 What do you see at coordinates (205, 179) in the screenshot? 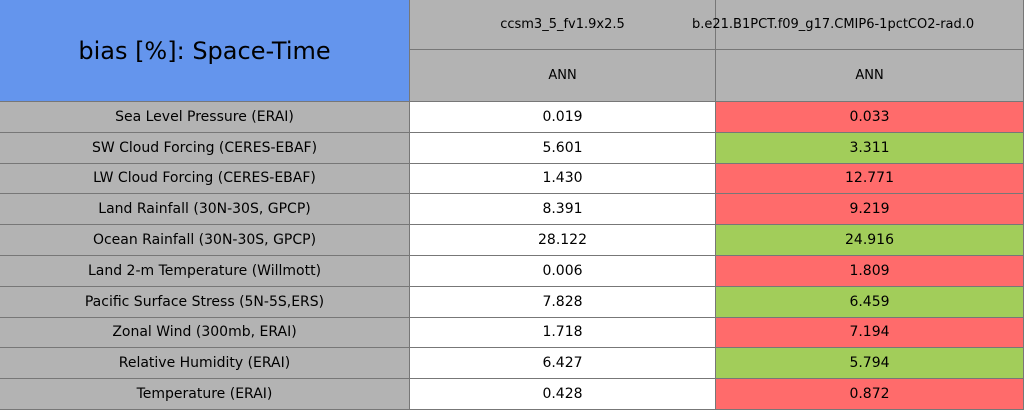
I see `row-label: LW Cloud Forcing (CERES-EBAF)` at bounding box center [205, 179].